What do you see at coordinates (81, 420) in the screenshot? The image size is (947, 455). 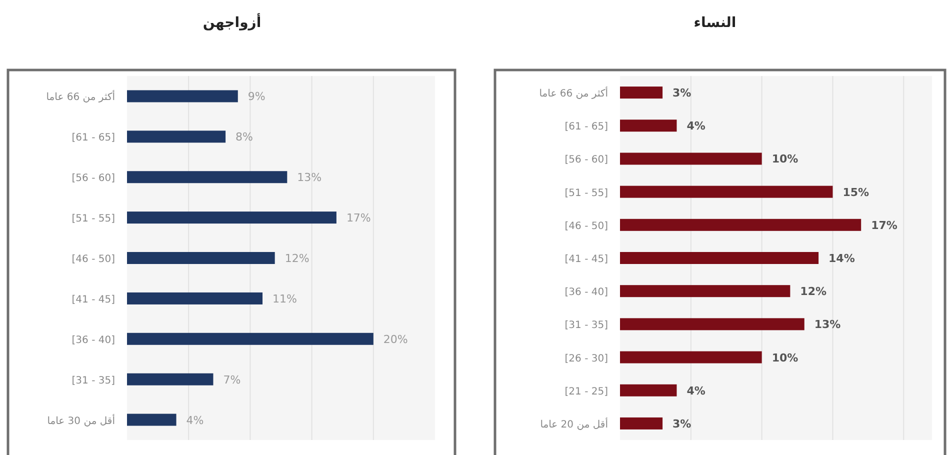 I see `y-tick-label: أقل من 30 عاما` at bounding box center [81, 420].